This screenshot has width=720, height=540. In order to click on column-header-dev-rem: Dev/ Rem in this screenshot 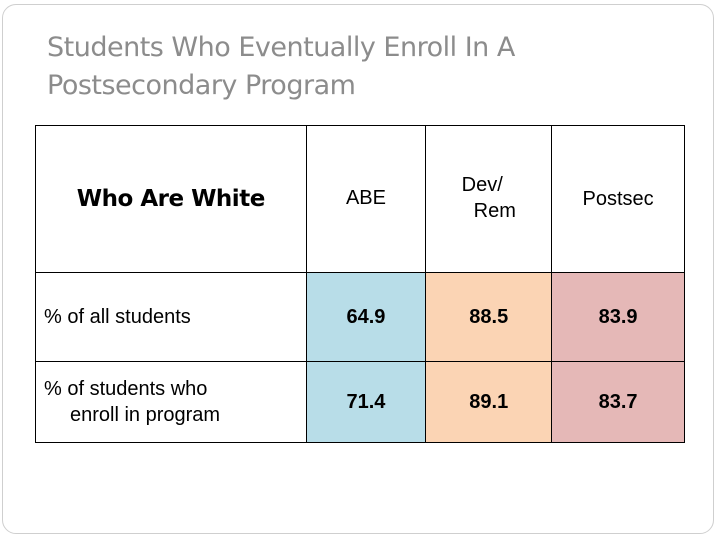, I will do `click(489, 199)`.